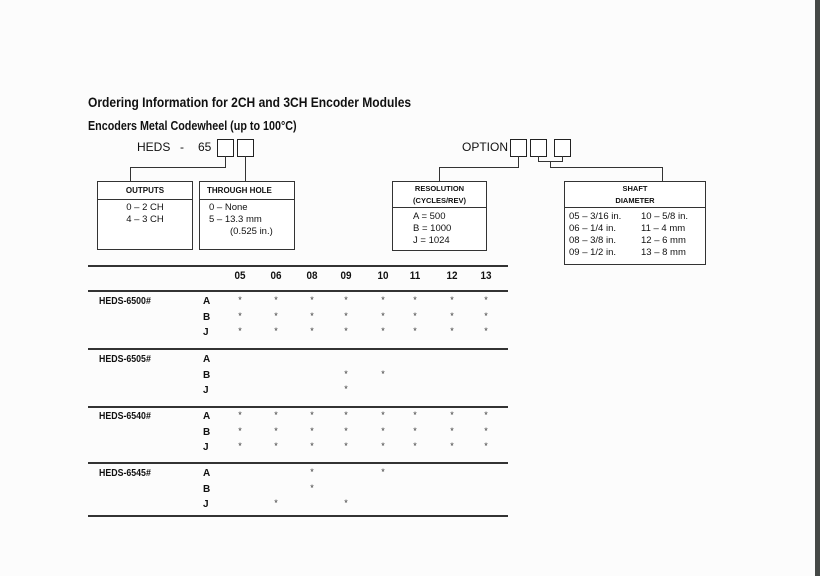 This screenshot has height=576, width=820. What do you see at coordinates (518, 148) in the screenshot?
I see `resolution-option-box` at bounding box center [518, 148].